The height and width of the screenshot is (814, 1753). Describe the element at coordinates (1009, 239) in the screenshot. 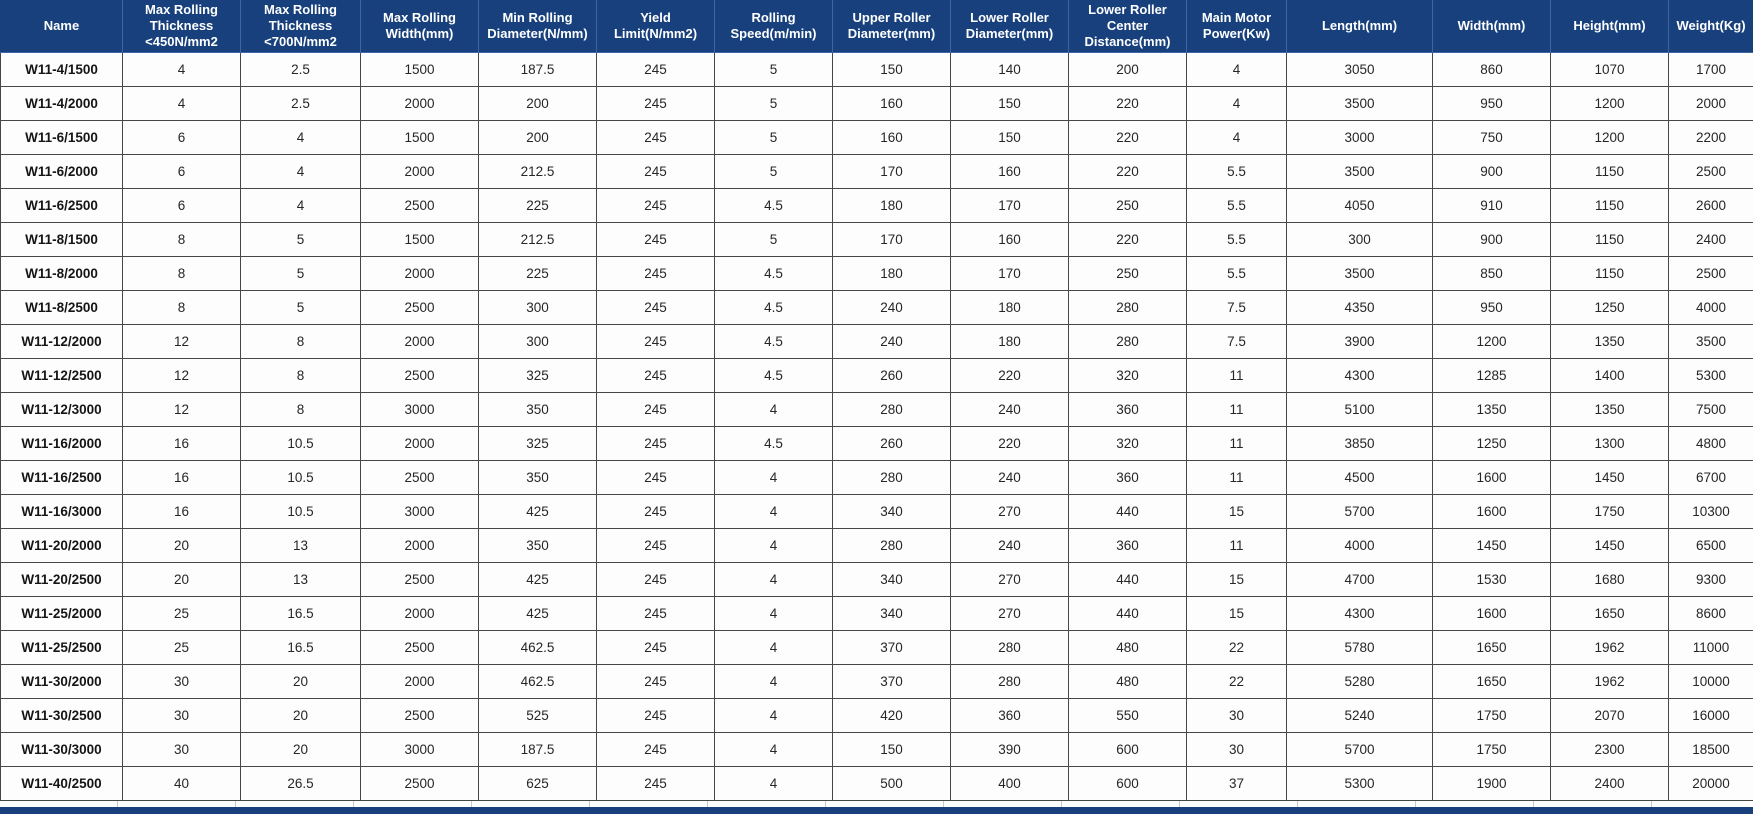

I see `value-cell: 160` at that location.